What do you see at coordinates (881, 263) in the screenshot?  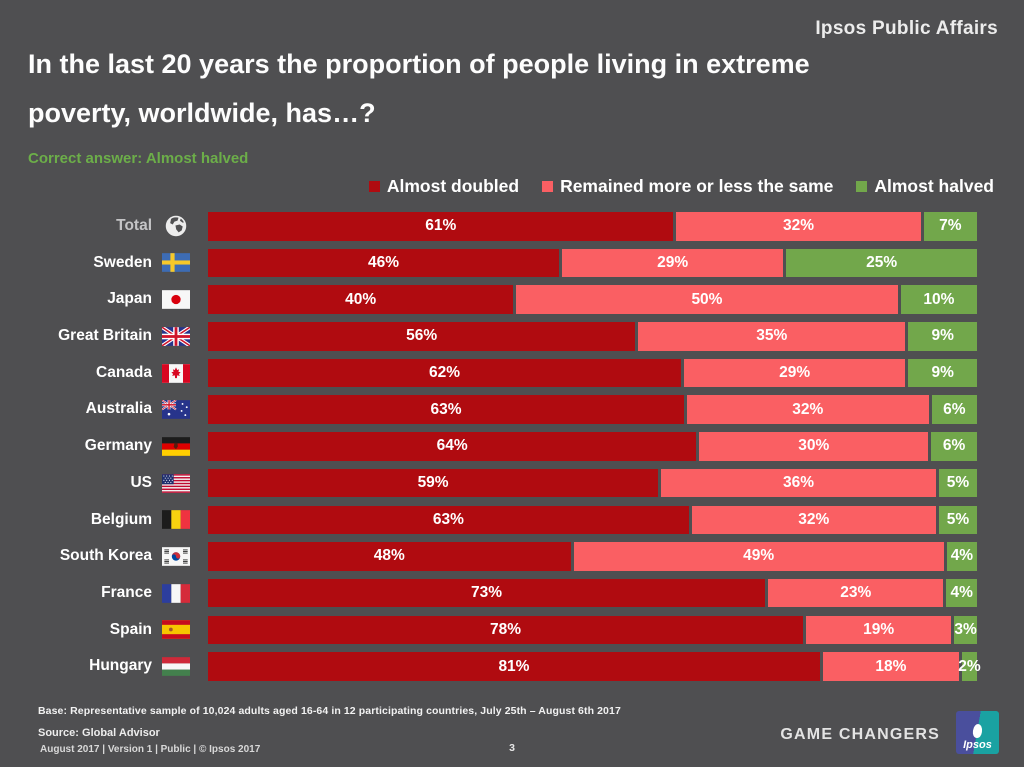 I see `bar-segment-almost-halved: 25%` at bounding box center [881, 263].